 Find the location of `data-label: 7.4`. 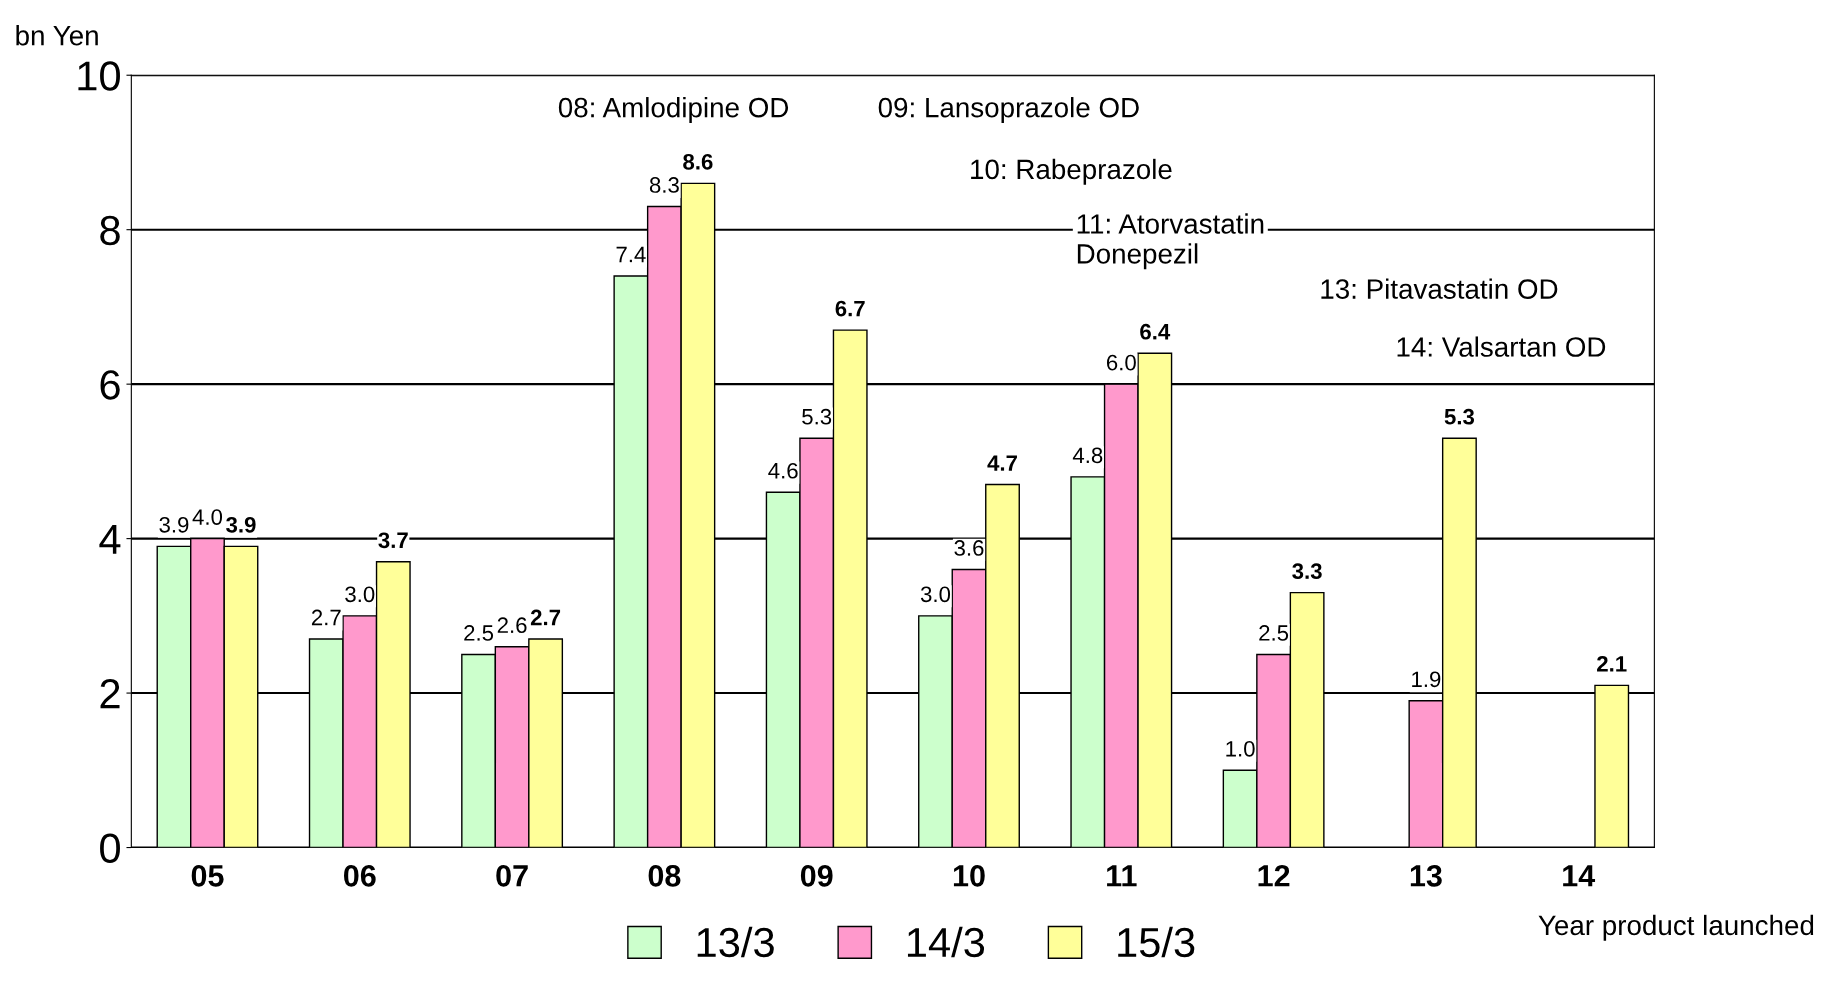

data-label: 7.4 is located at coordinates (631, 254).